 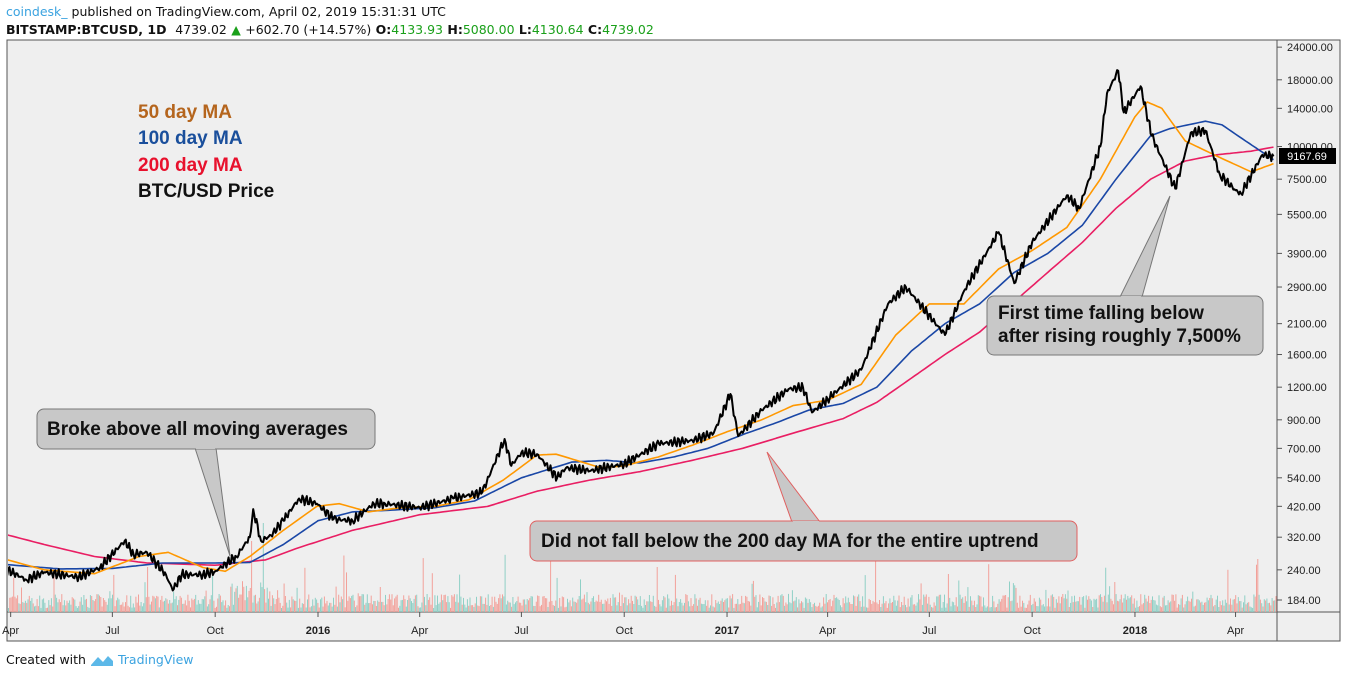 I want to click on y-tick-label: 2100.00, so click(x=1307, y=325).